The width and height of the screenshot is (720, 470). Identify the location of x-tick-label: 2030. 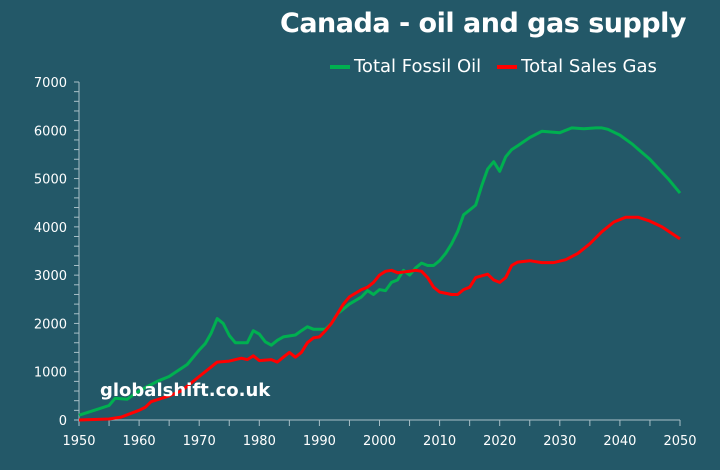
(559, 441).